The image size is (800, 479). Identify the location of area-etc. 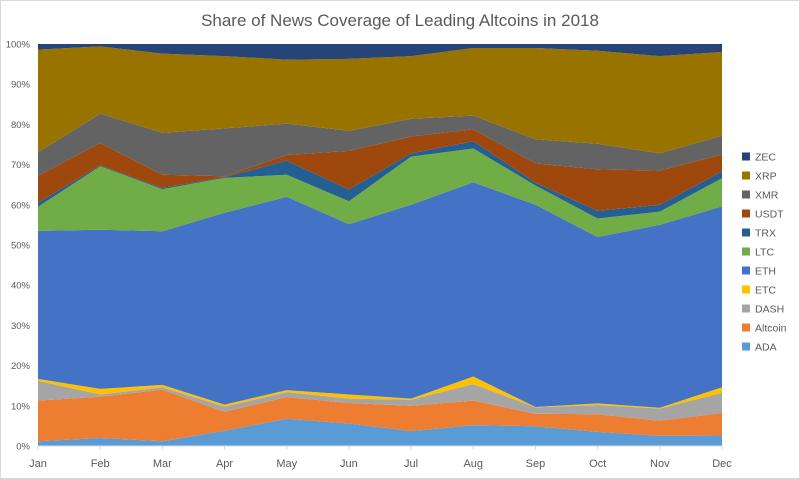
(380, 392).